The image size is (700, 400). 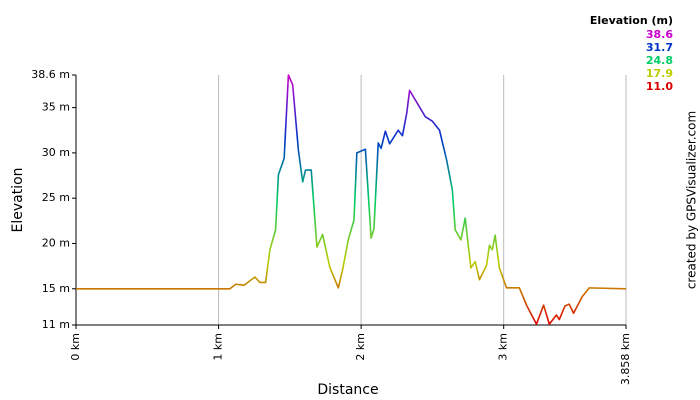 What do you see at coordinates (18, 199) in the screenshot?
I see `y-axis-title: Elevation` at bounding box center [18, 199].